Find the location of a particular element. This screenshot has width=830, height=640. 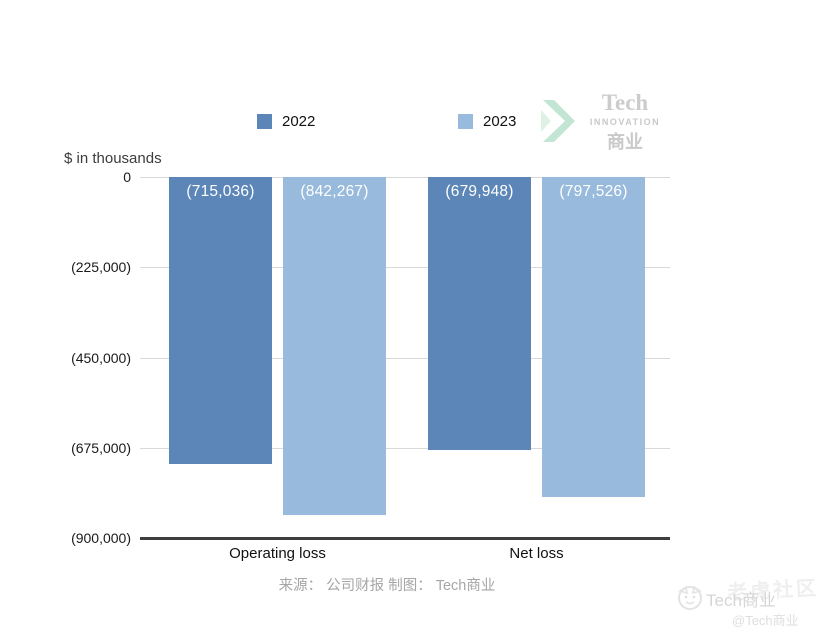

legend-swatch-2022 is located at coordinates (264, 121).